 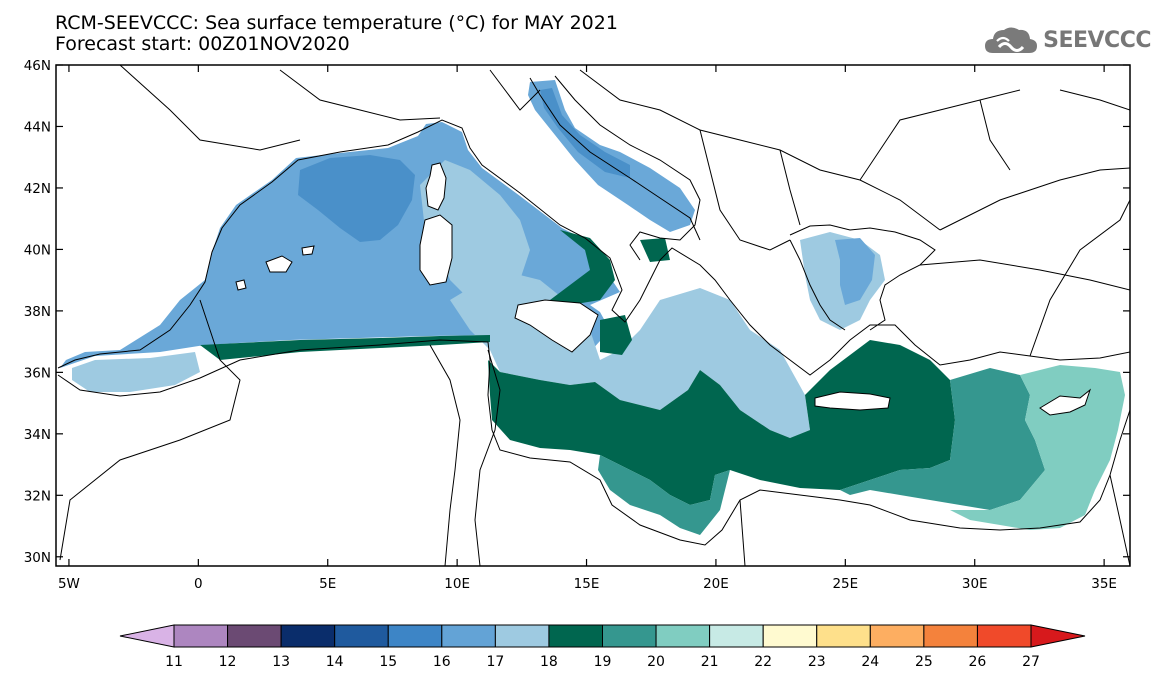 I want to click on lon-tick-label: 15E, so click(x=587, y=584).